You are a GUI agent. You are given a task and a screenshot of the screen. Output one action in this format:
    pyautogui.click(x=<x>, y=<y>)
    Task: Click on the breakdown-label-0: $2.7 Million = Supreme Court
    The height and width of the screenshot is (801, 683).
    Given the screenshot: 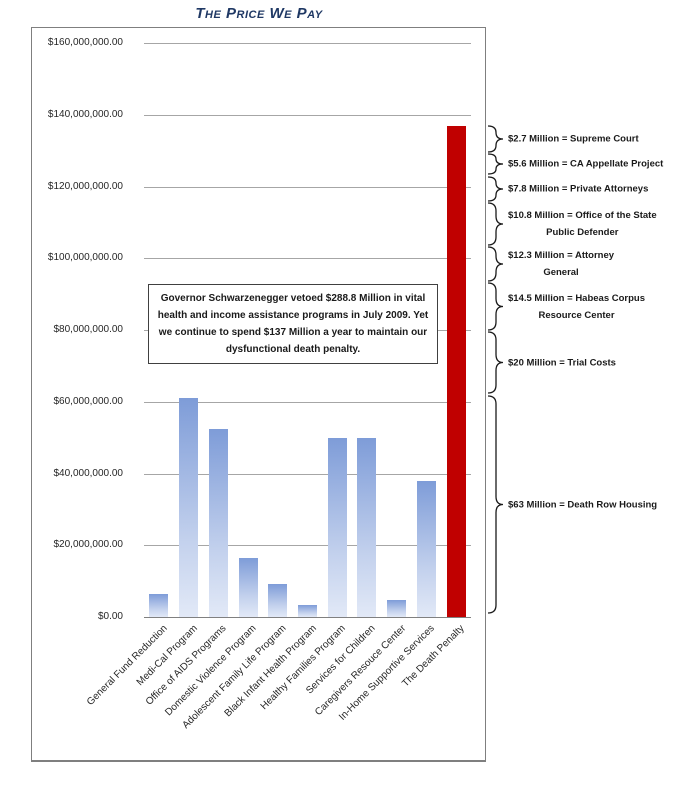 What is the action you would take?
    pyautogui.click(x=573, y=139)
    